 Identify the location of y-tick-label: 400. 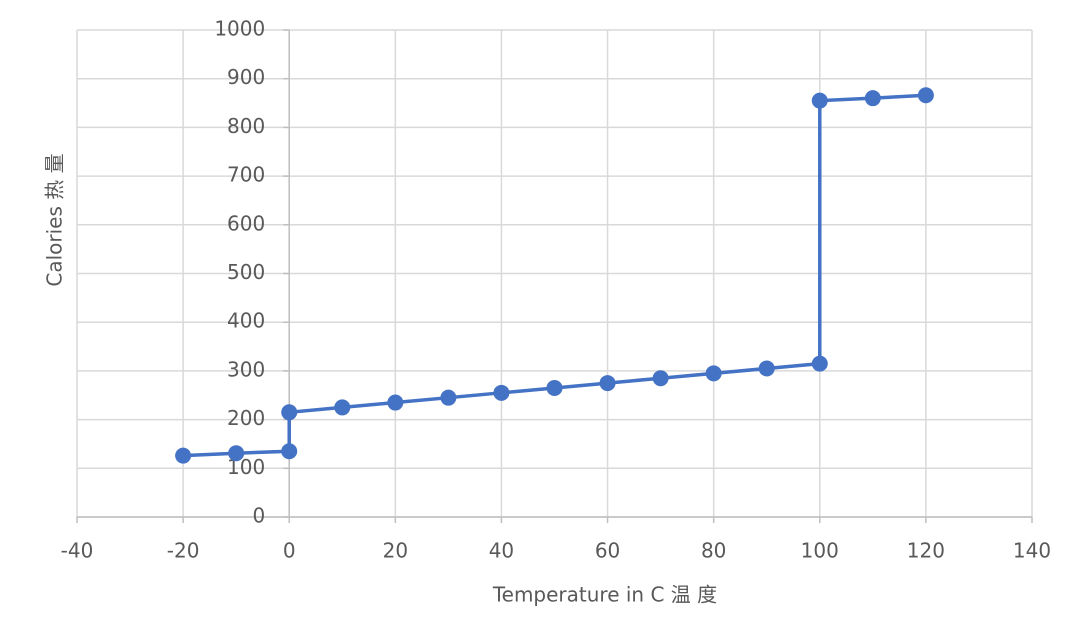
(246, 321).